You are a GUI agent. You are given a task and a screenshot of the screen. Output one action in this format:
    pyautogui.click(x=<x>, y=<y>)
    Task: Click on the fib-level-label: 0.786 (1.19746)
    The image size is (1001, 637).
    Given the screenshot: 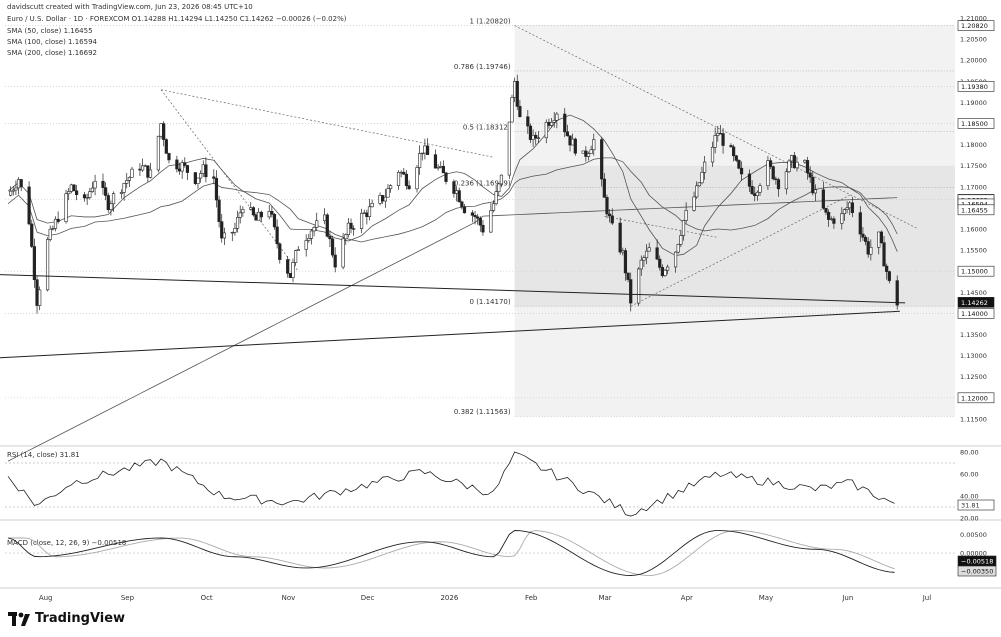 What is the action you would take?
    pyautogui.click(x=482, y=67)
    